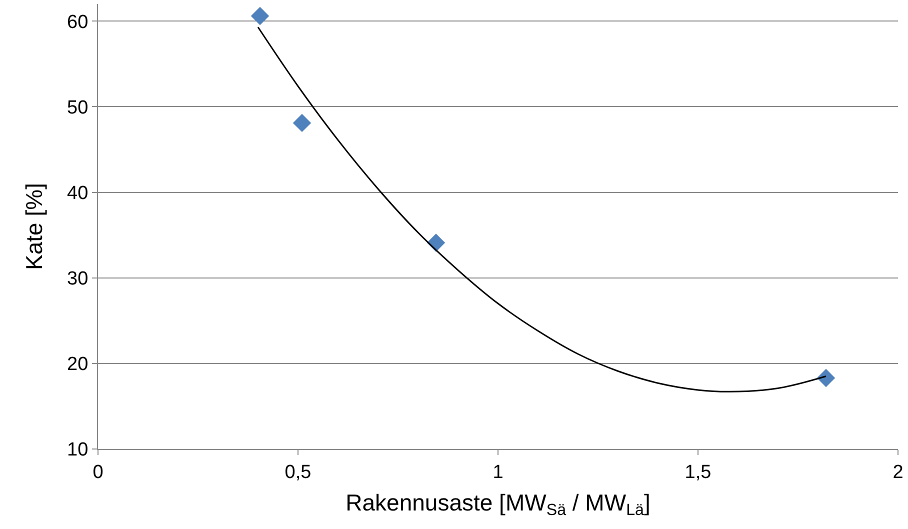 This screenshot has width=908, height=529. I want to click on y-tick-label: 20, so click(77, 365).